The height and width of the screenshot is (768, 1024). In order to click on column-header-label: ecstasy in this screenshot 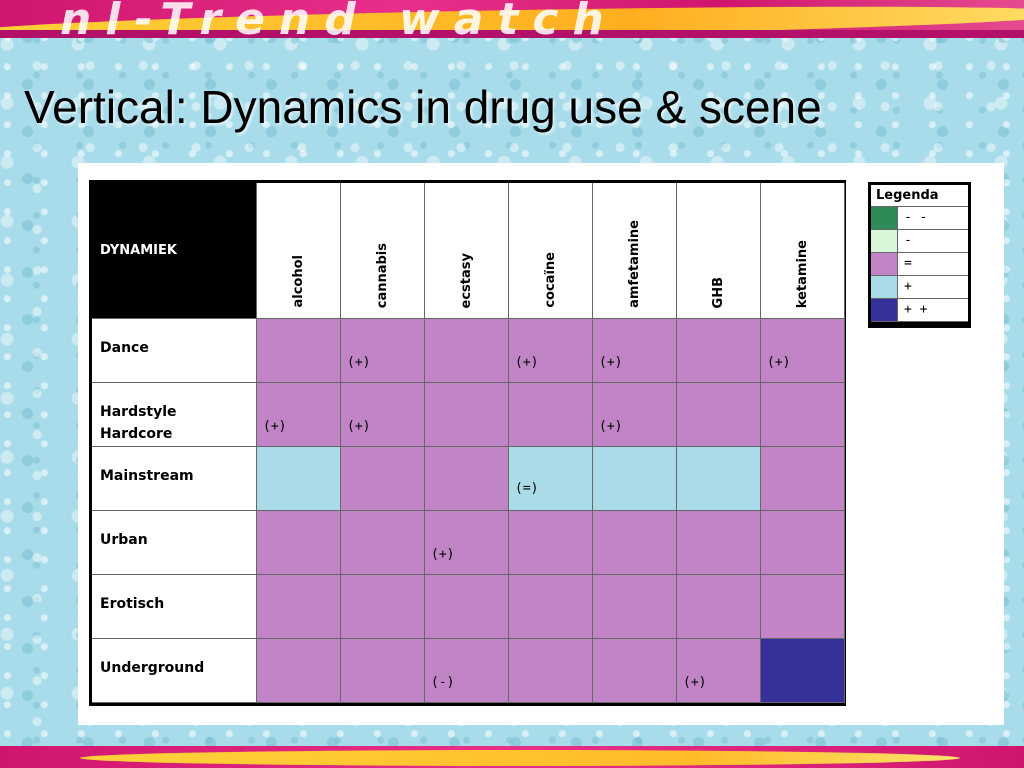, I will do `click(466, 280)`.